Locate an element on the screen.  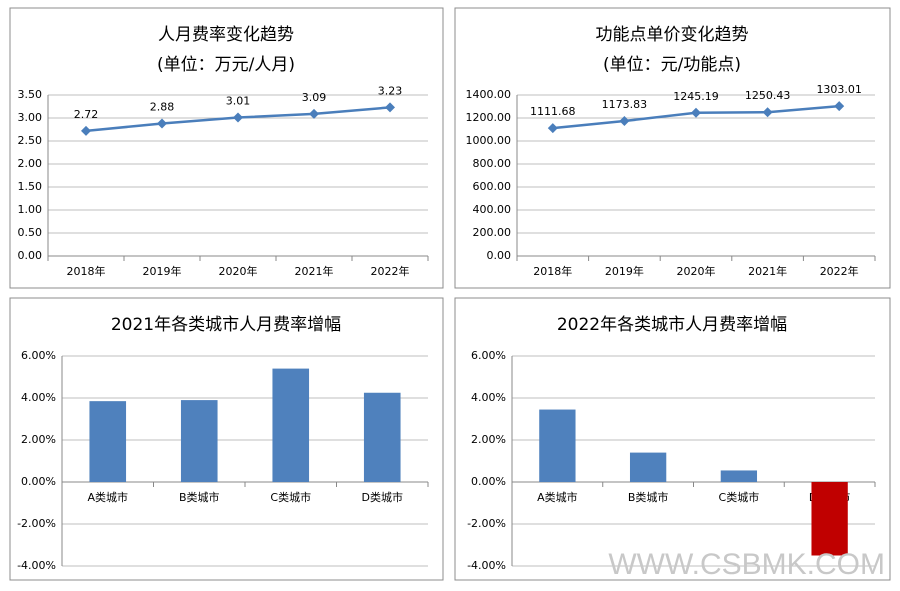
y-tick-label: 200.00 is located at coordinates (492, 232).